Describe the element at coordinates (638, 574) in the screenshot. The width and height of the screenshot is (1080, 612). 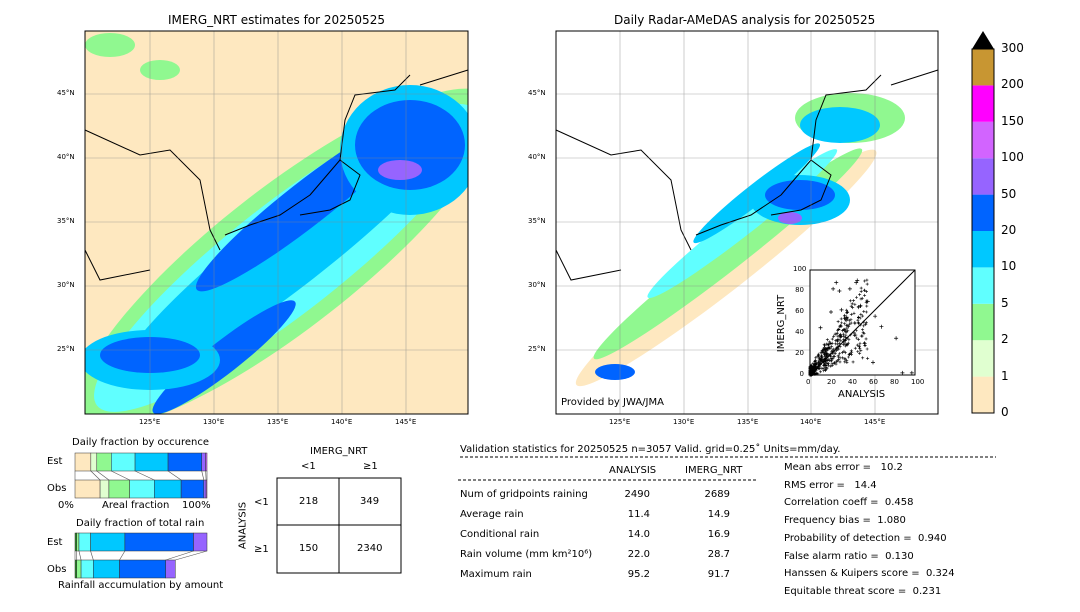
I see `stat-analysis-value: 95.2` at that location.